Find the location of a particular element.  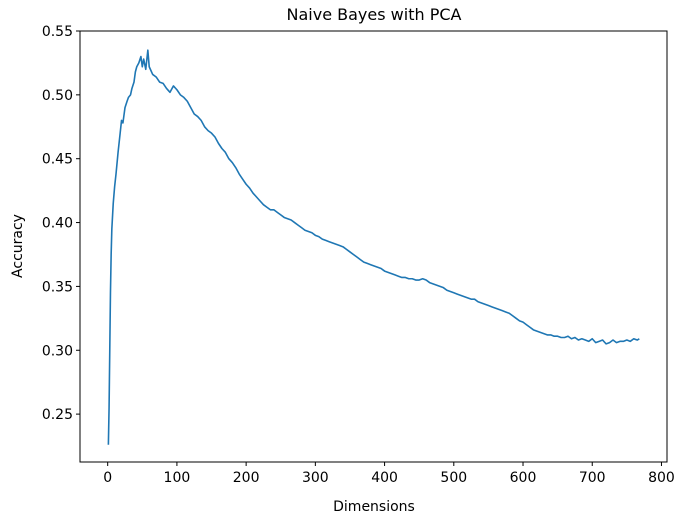

chart-title: Naive Bayes with PCA is located at coordinates (374, 14).